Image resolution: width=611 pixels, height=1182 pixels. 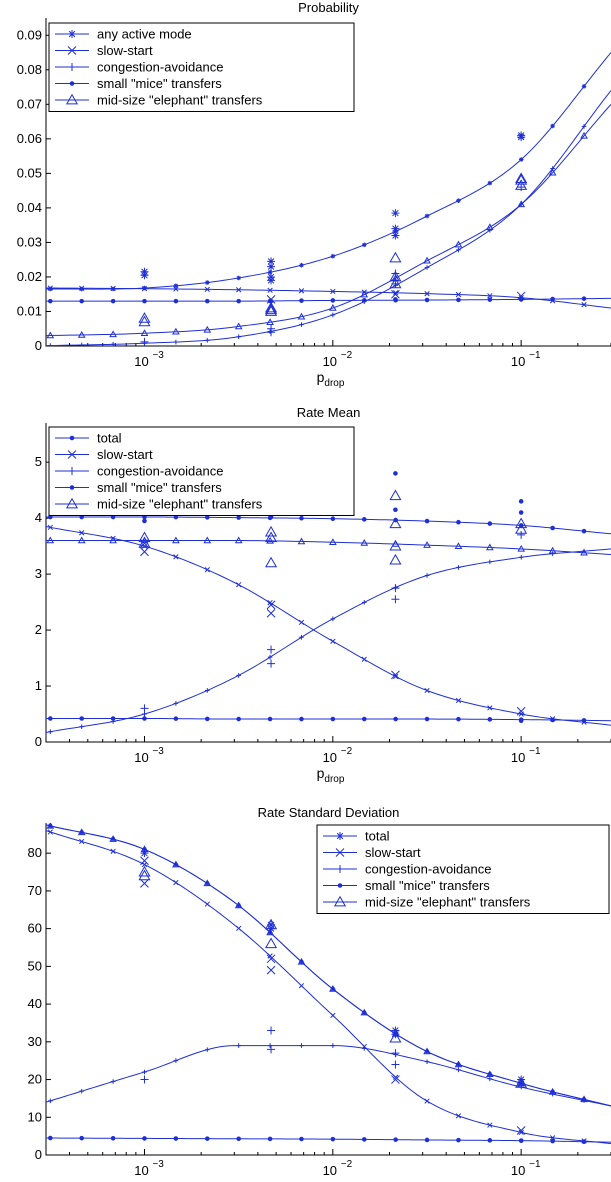 What do you see at coordinates (38, 517) in the screenshot?
I see `y-tick-label: 4` at bounding box center [38, 517].